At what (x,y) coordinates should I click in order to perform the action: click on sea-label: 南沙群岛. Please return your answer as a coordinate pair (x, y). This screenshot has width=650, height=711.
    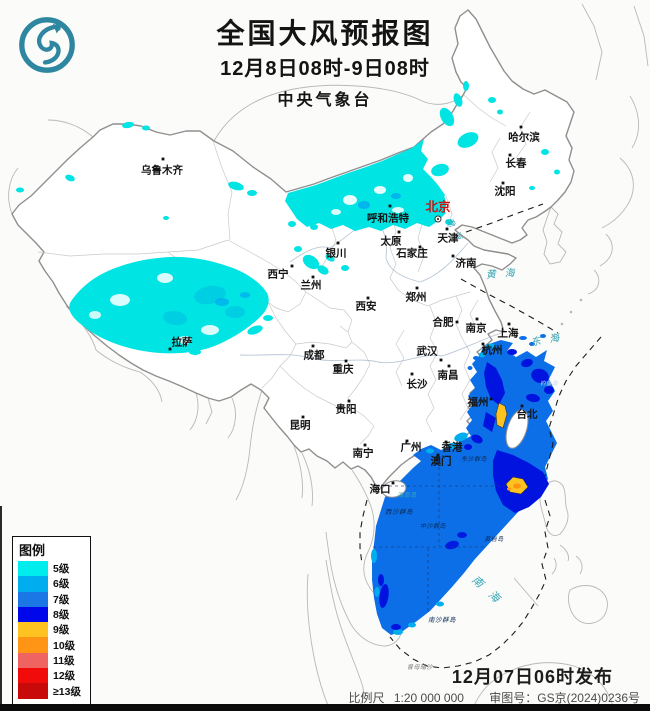
    Looking at the image, I should click on (442, 620).